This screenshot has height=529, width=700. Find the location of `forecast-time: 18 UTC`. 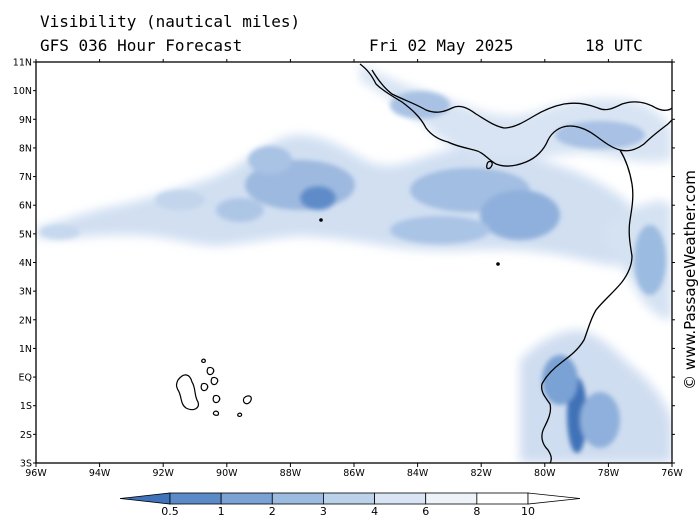

forecast-time: 18 UTC is located at coordinates (614, 45).